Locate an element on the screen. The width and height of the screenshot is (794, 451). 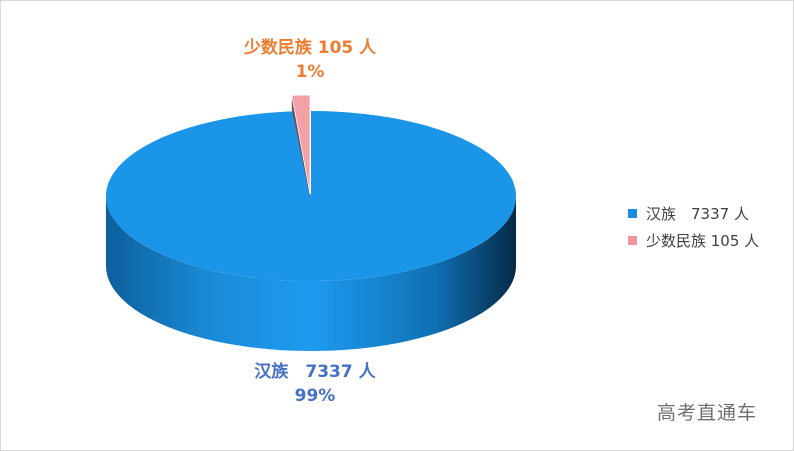
label-percent: 99% is located at coordinates (315, 396).